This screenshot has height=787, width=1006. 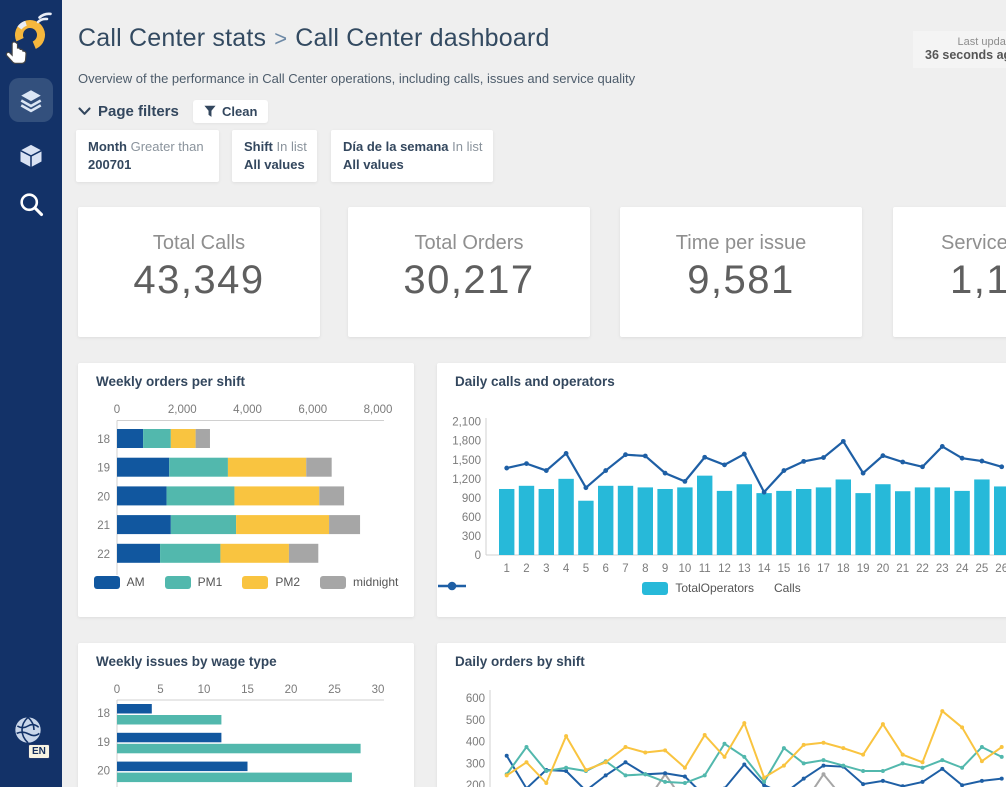 I want to click on bar-wage-type-blue, so click(x=182, y=766).